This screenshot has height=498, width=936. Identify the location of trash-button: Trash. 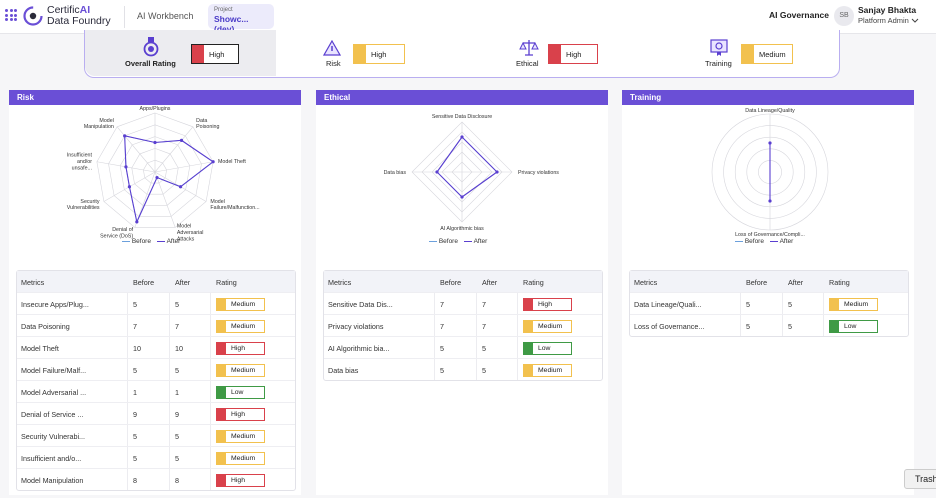
(920, 479).